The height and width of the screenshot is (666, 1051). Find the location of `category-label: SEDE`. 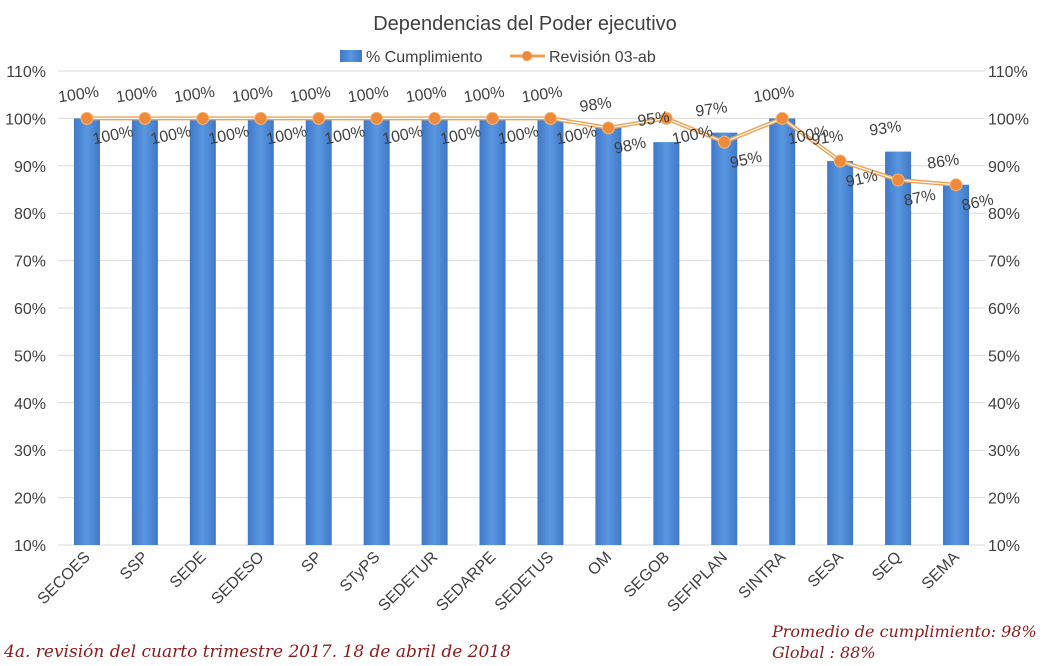

category-label: SEDE is located at coordinates (188, 570).